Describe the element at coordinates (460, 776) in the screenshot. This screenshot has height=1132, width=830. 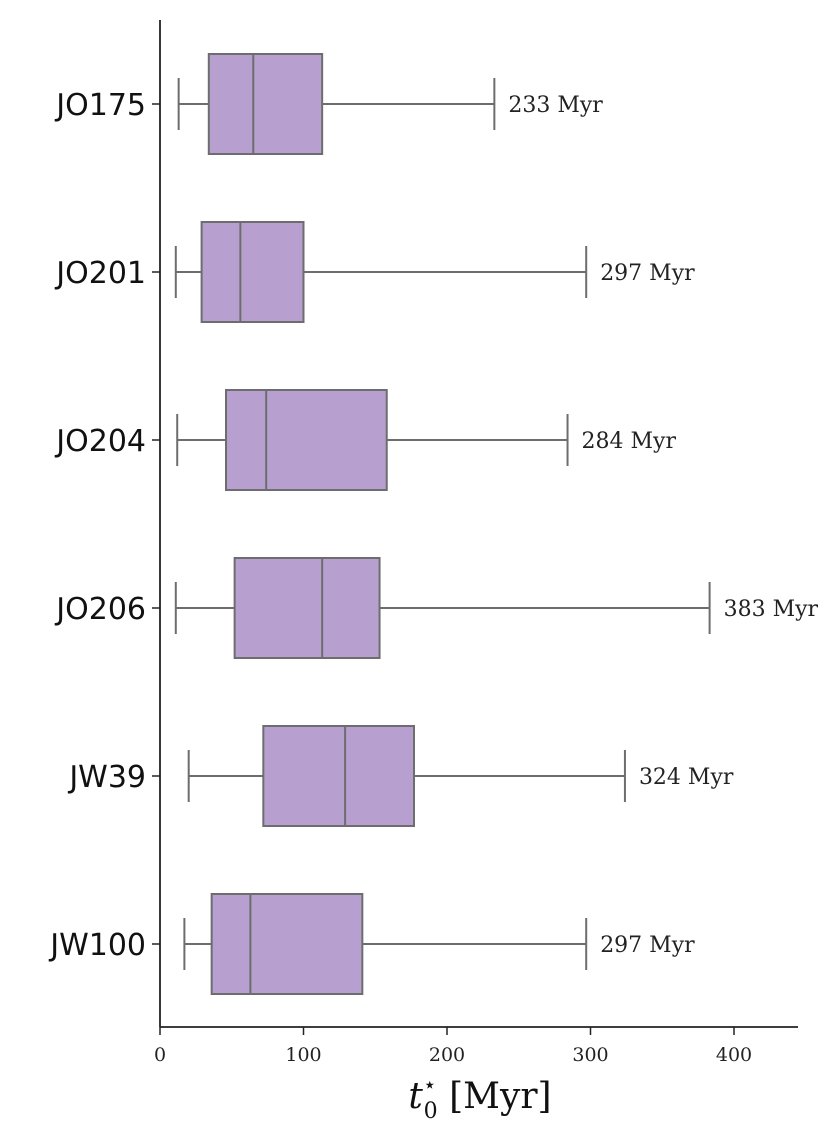
I see `box-group-jw39: 324 Myr` at that location.